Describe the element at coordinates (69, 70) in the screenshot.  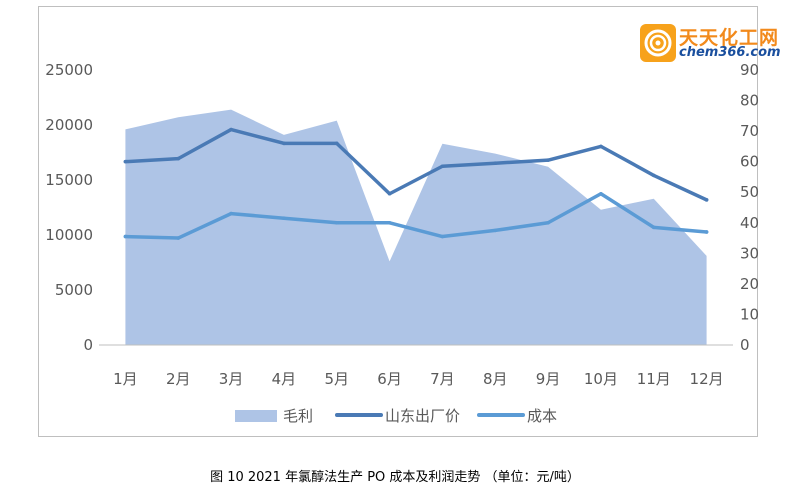
I see `y-left-tick-label: 25000` at that location.